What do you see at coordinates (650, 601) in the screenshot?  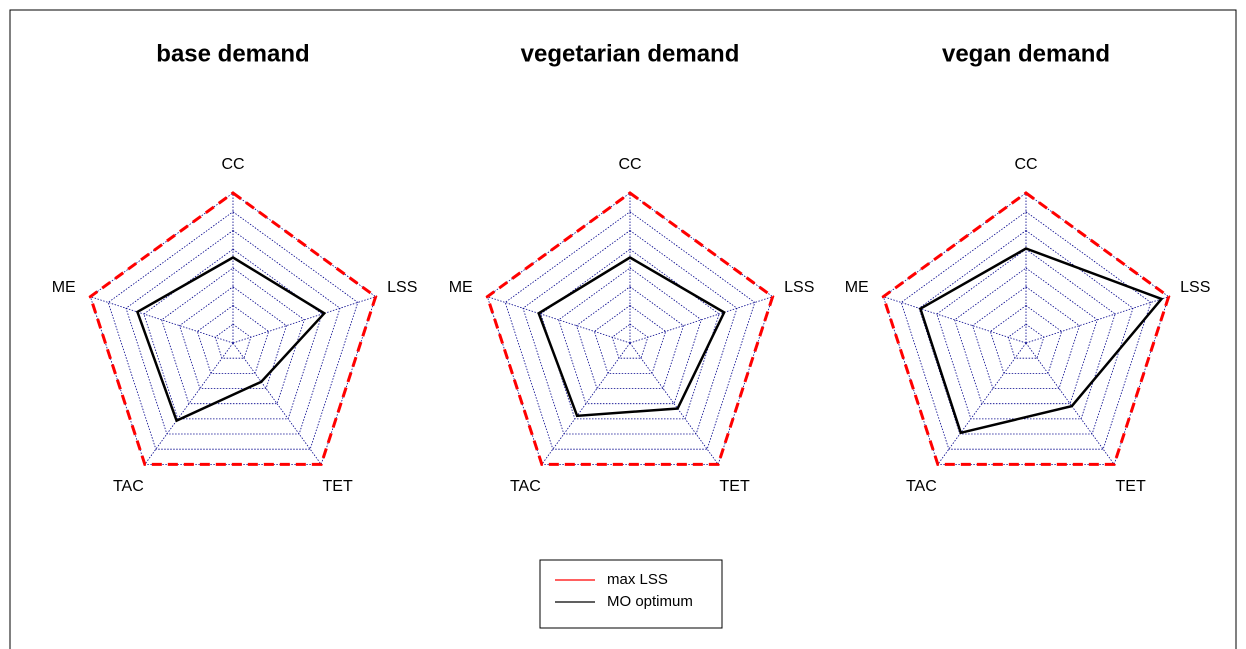 I see `legend-label: MO optimum` at bounding box center [650, 601].